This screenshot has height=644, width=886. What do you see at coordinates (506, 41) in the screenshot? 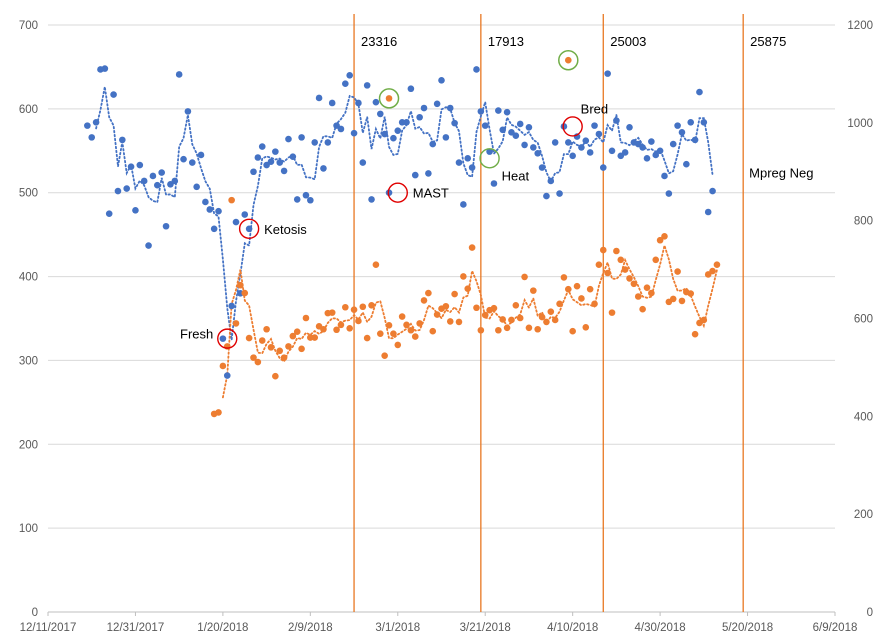
I see `event-line-label: 17913` at bounding box center [506, 41].